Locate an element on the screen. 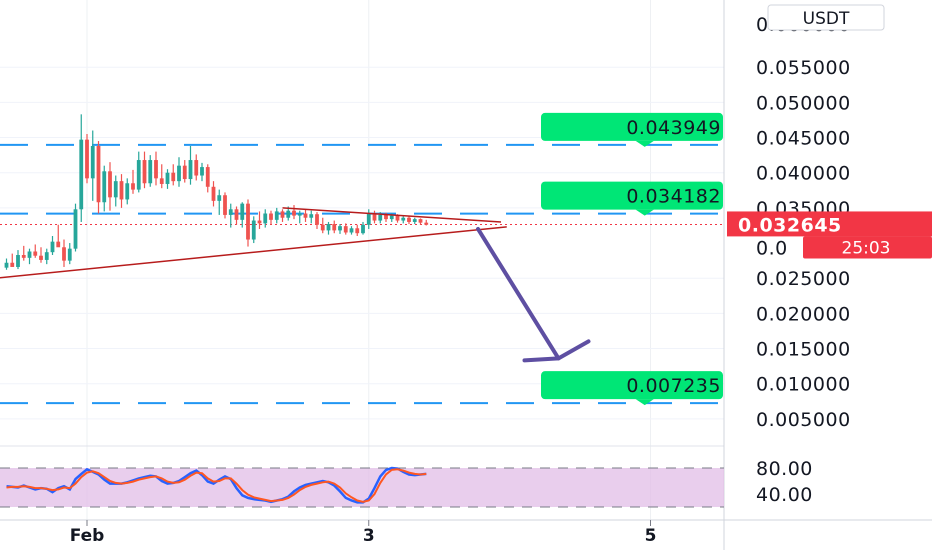  time-axis-label: Feb is located at coordinates (87, 536).